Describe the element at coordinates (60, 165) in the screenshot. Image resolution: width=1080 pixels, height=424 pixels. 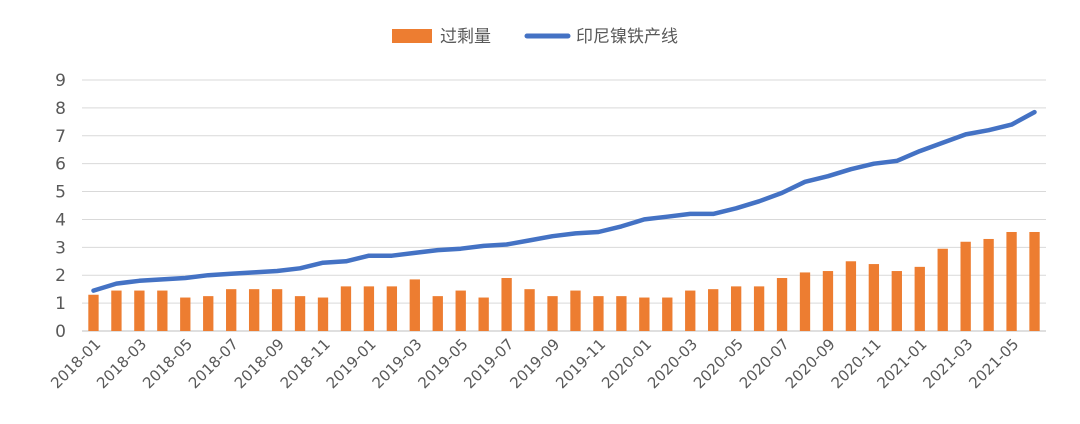
I see `y-tick-label: 6` at that location.